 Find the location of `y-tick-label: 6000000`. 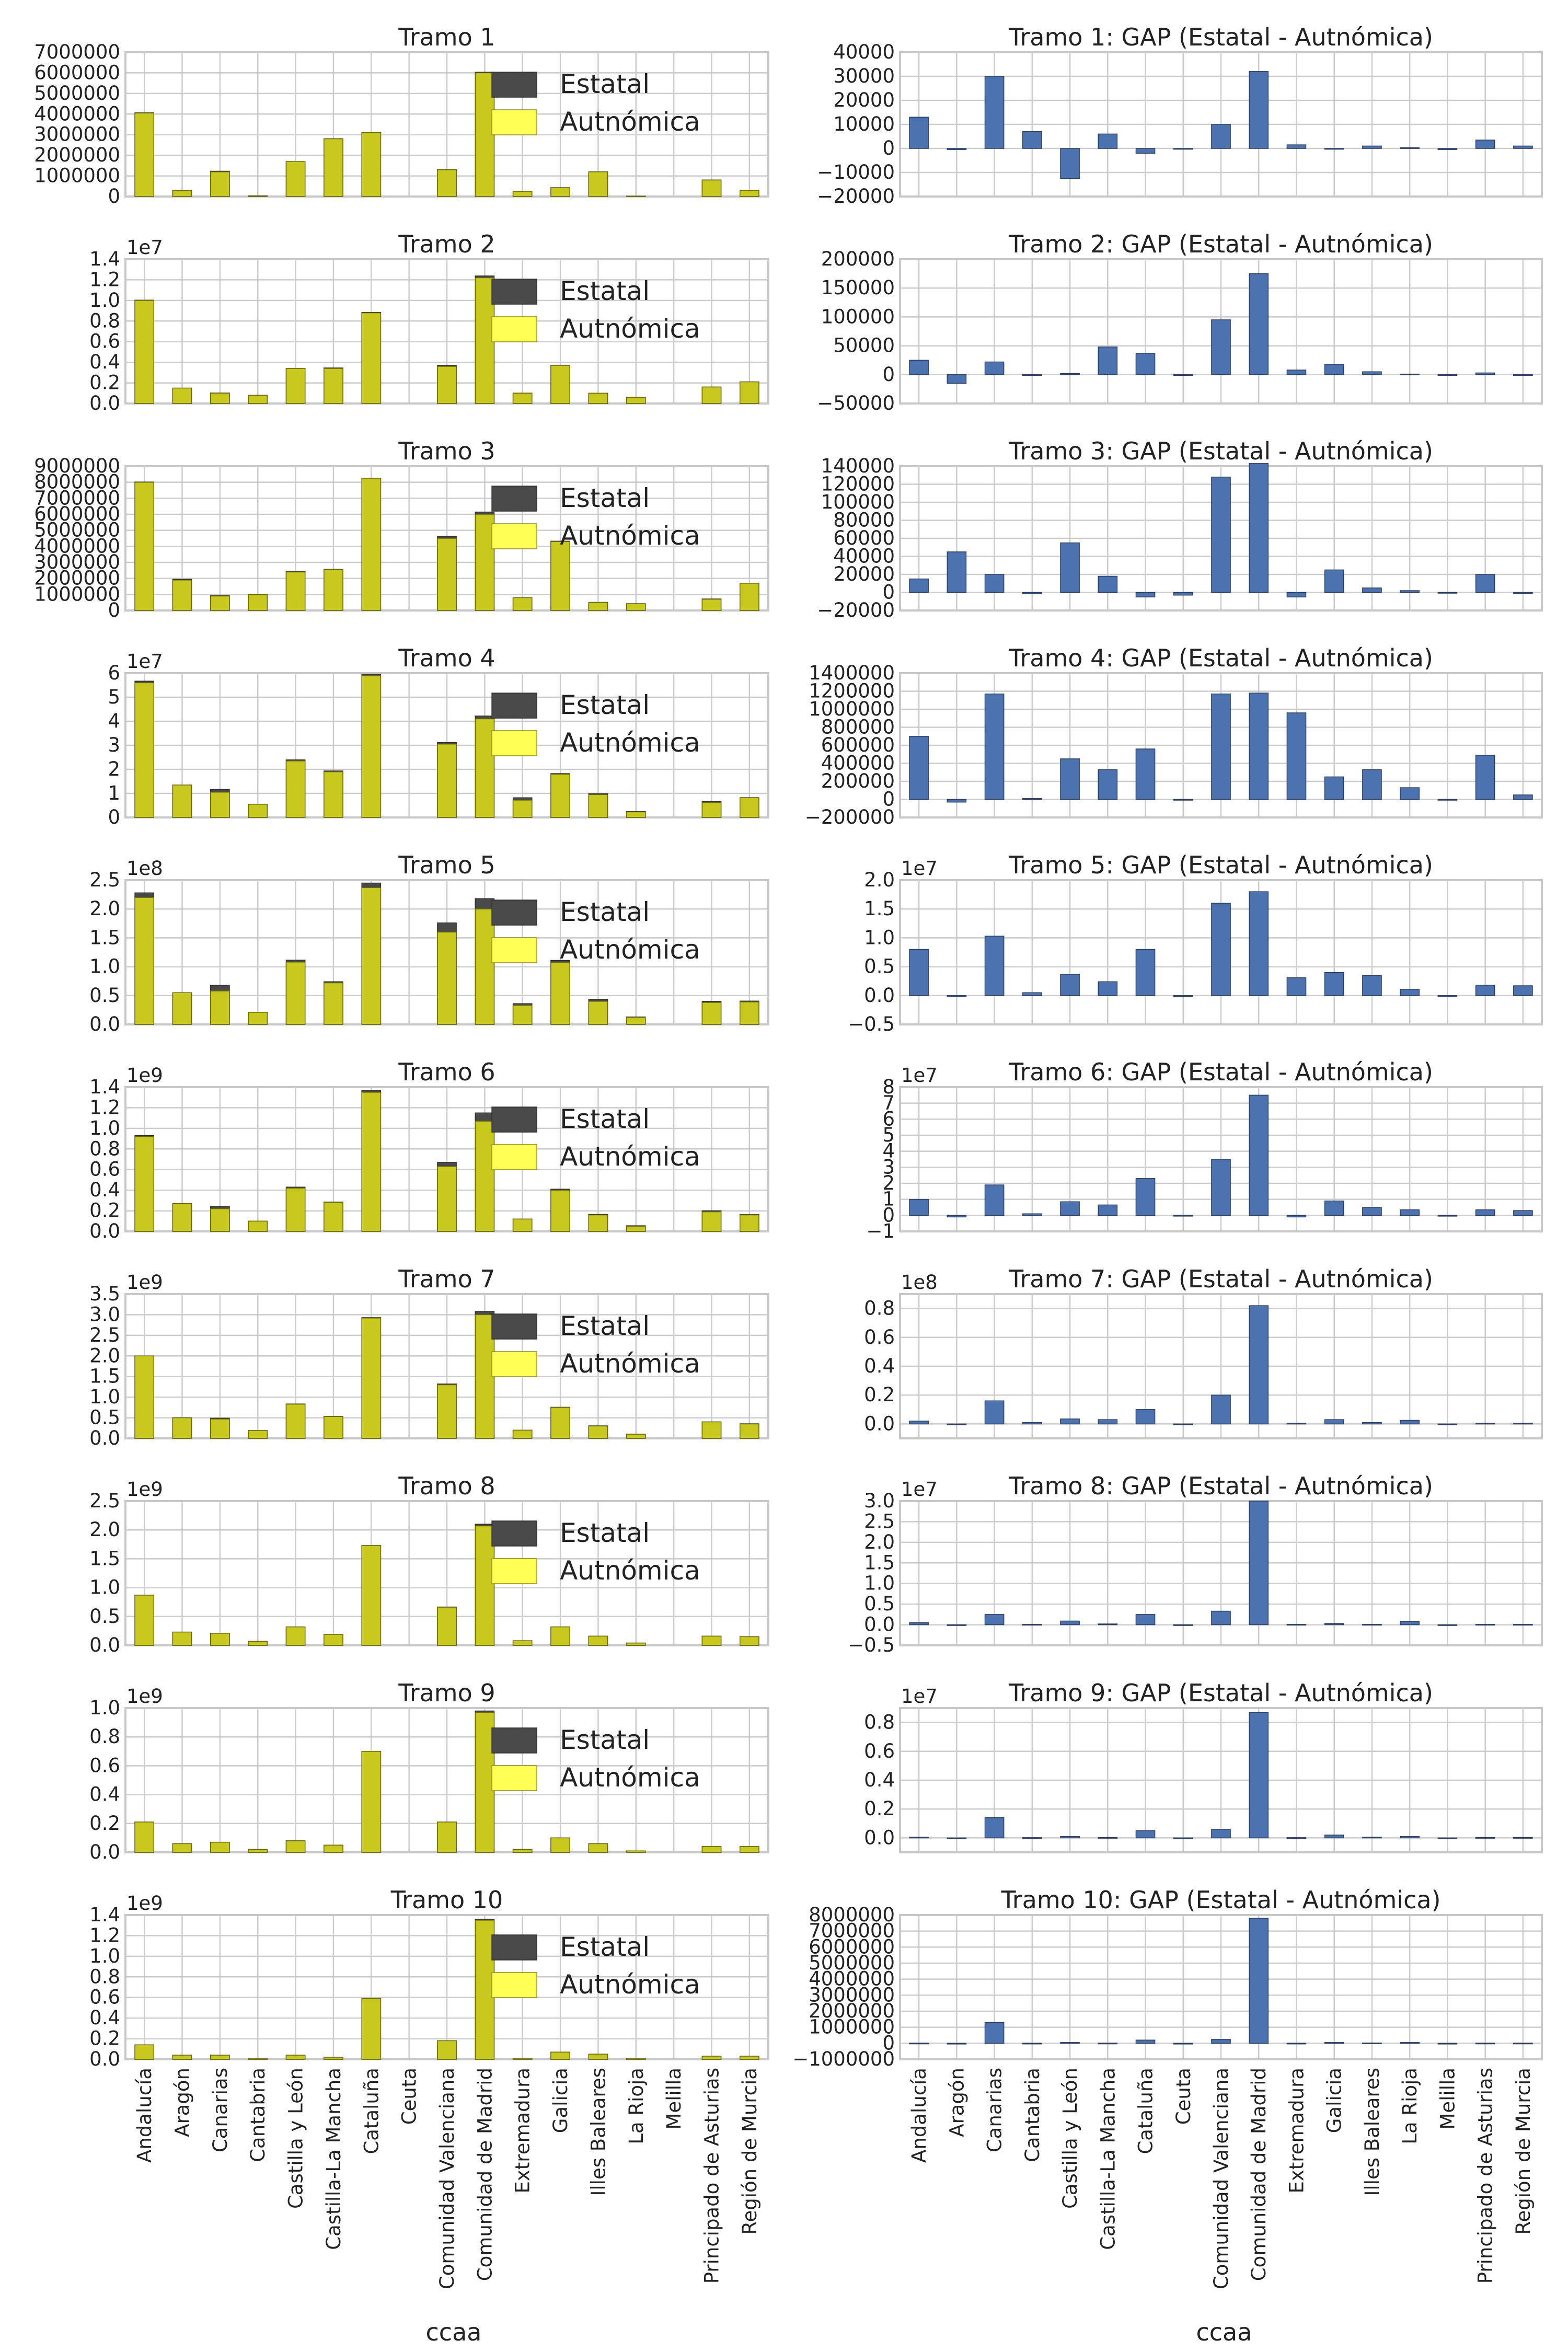

y-tick-label: 6000000 is located at coordinates (77, 514).